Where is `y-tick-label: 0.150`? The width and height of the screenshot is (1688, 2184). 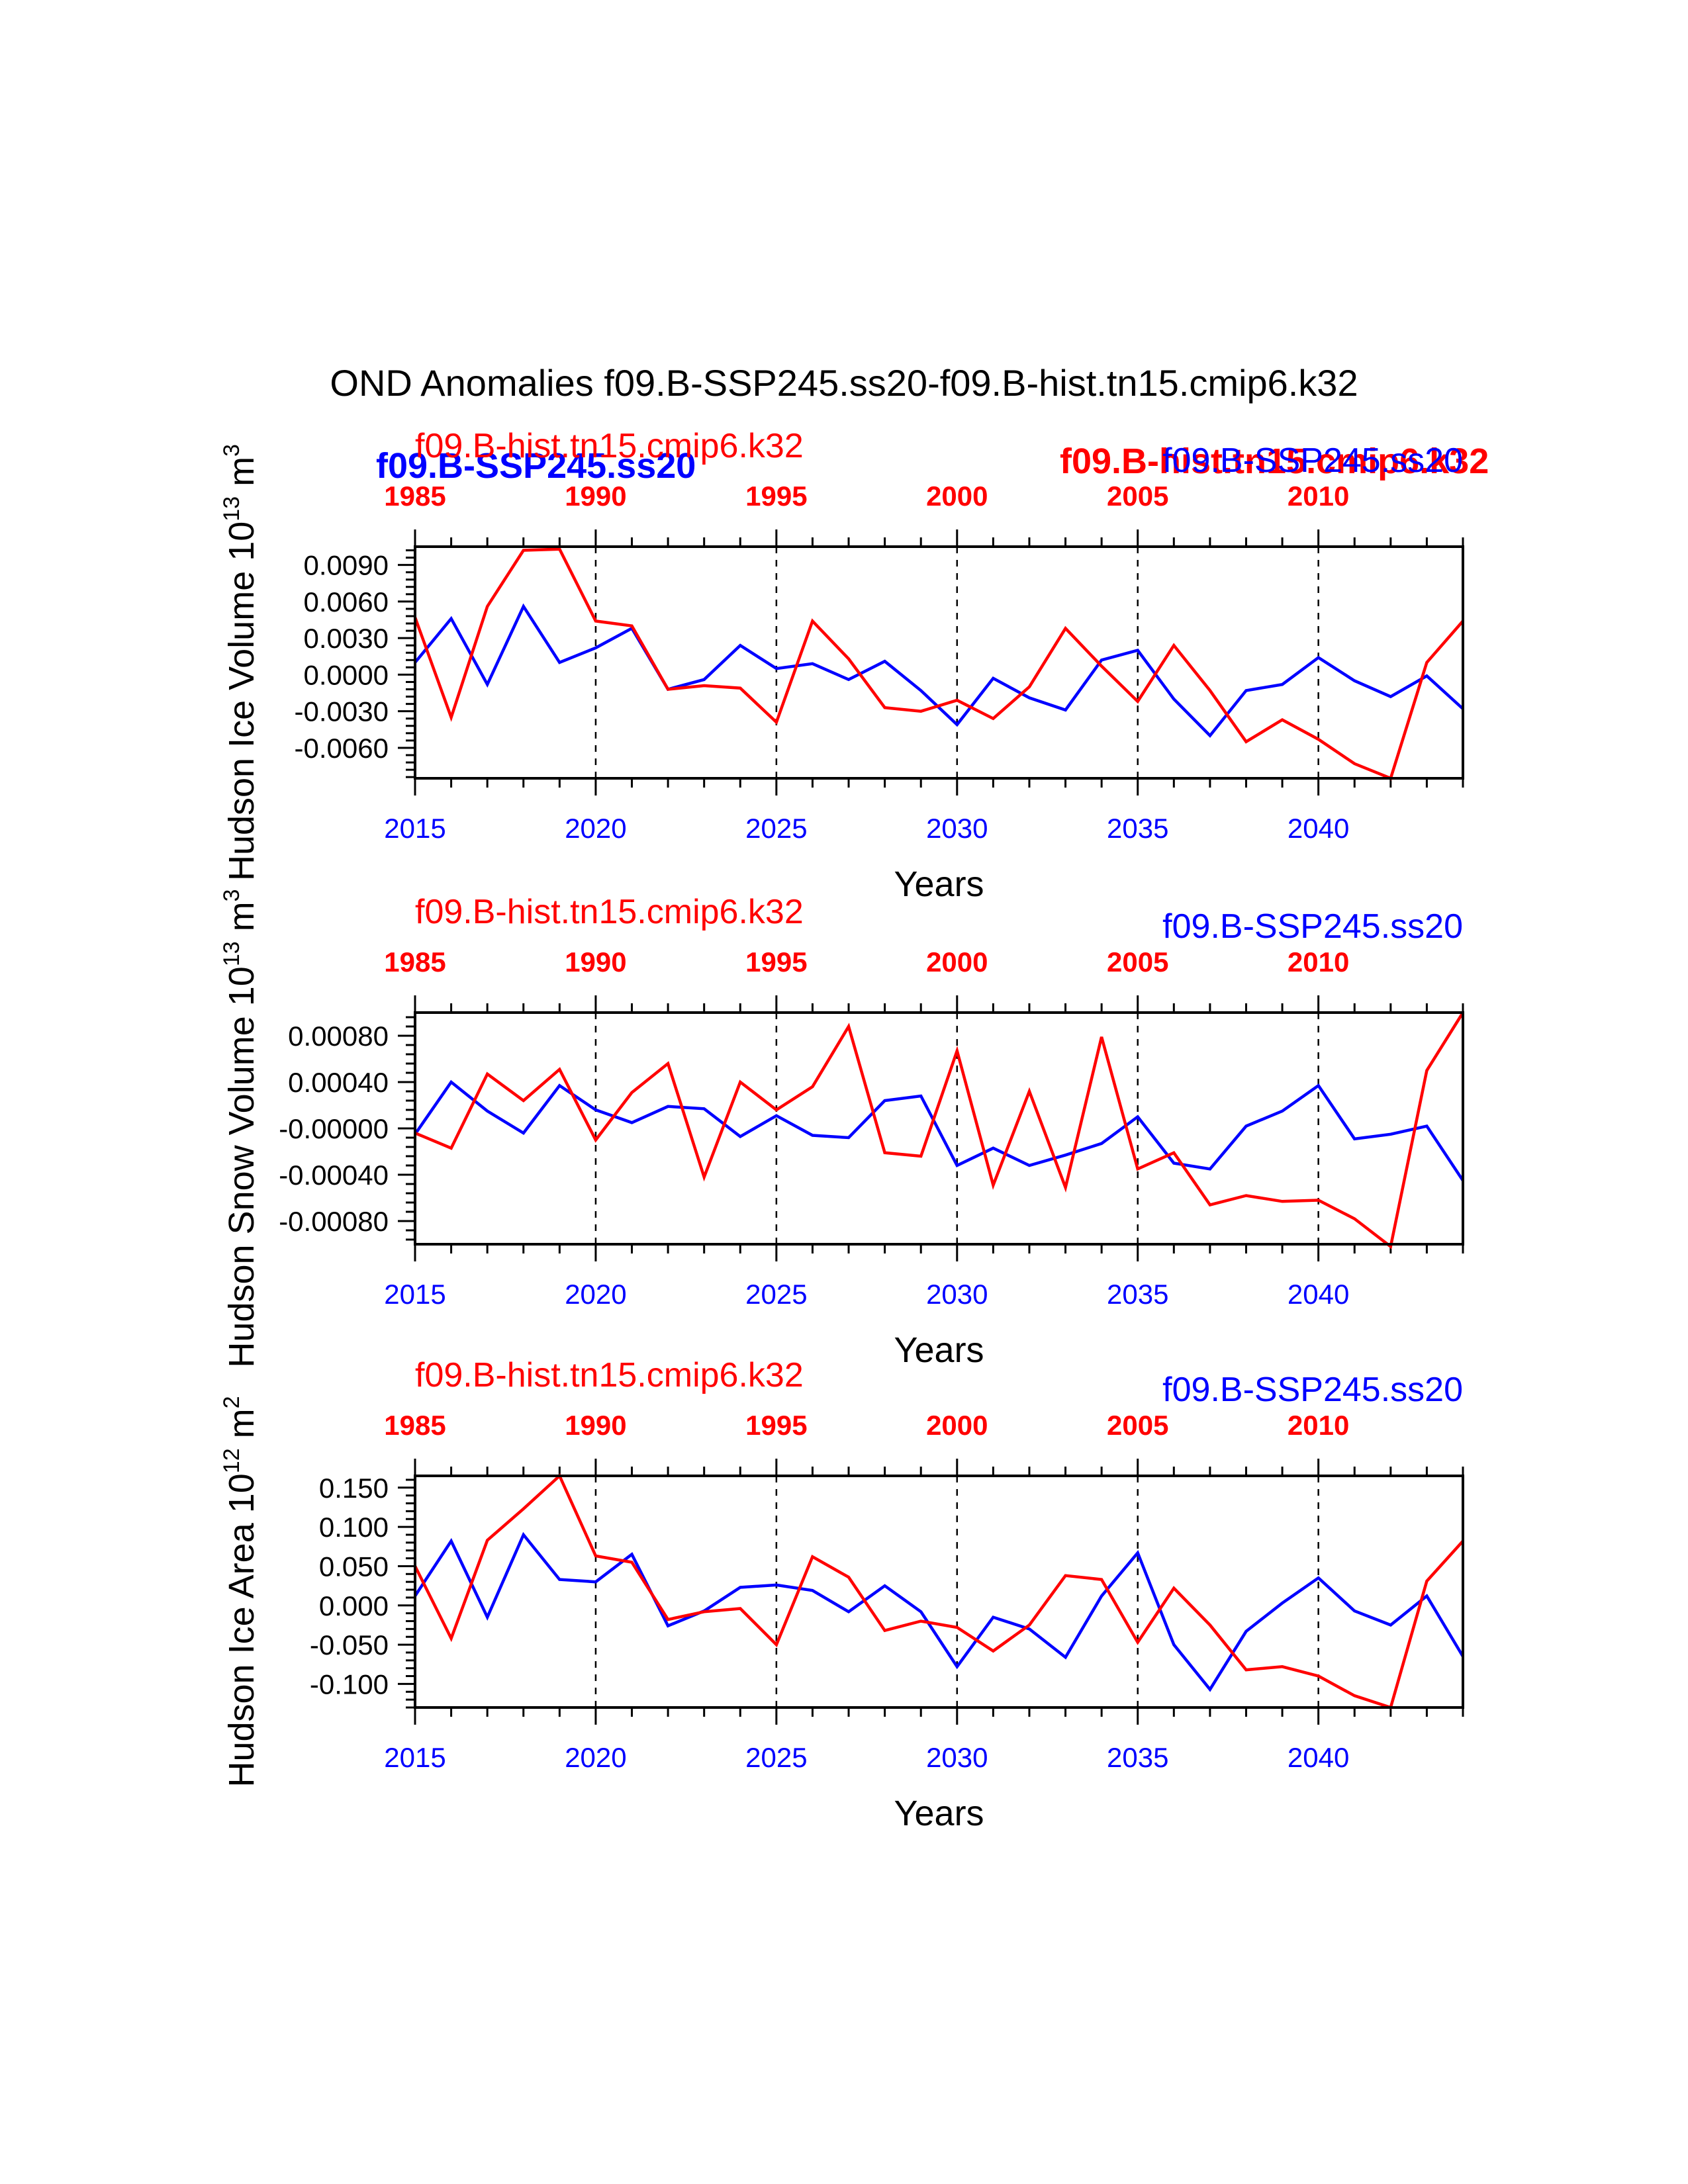
y-tick-label: 0.150 is located at coordinates (354, 1488).